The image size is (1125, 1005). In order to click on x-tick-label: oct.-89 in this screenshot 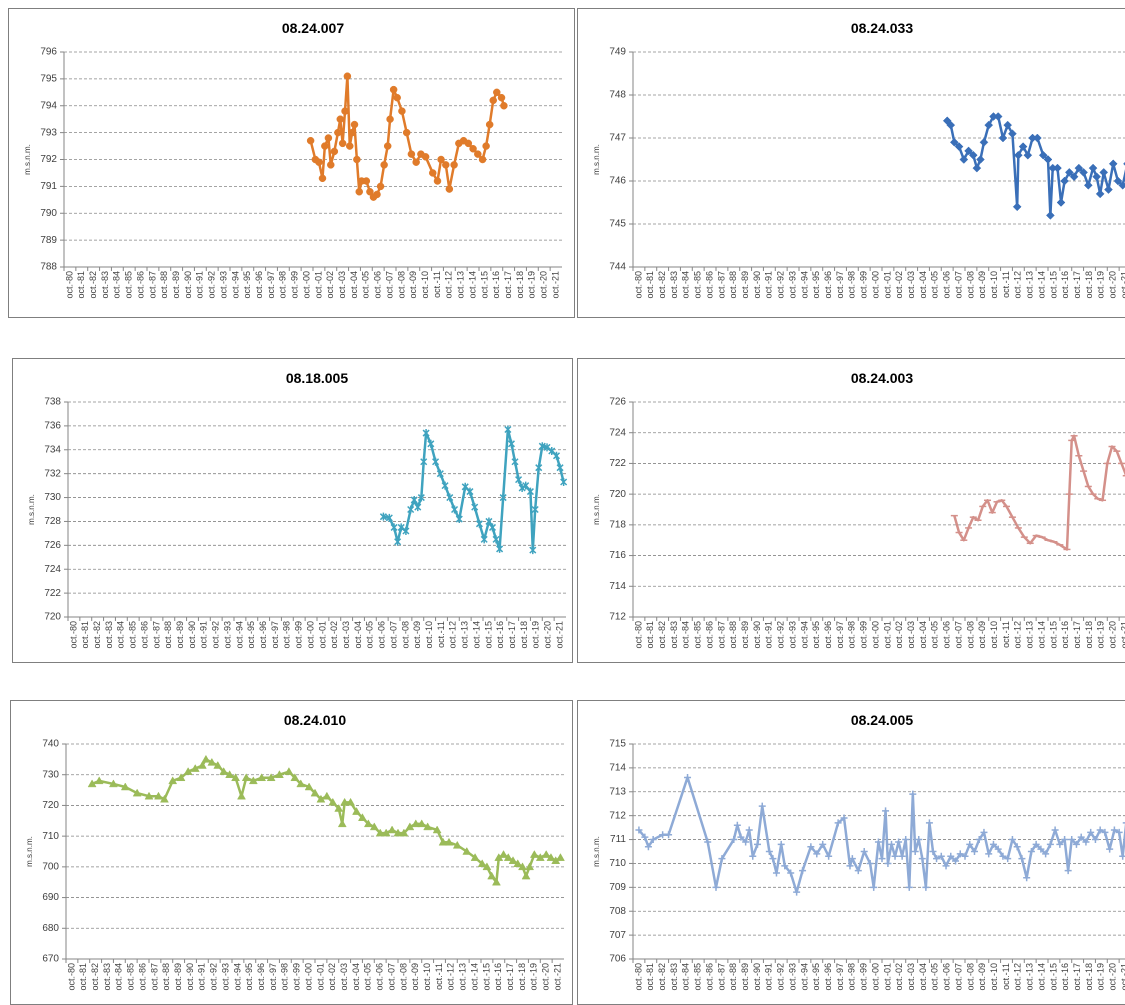, I will do `click(745, 285)`.